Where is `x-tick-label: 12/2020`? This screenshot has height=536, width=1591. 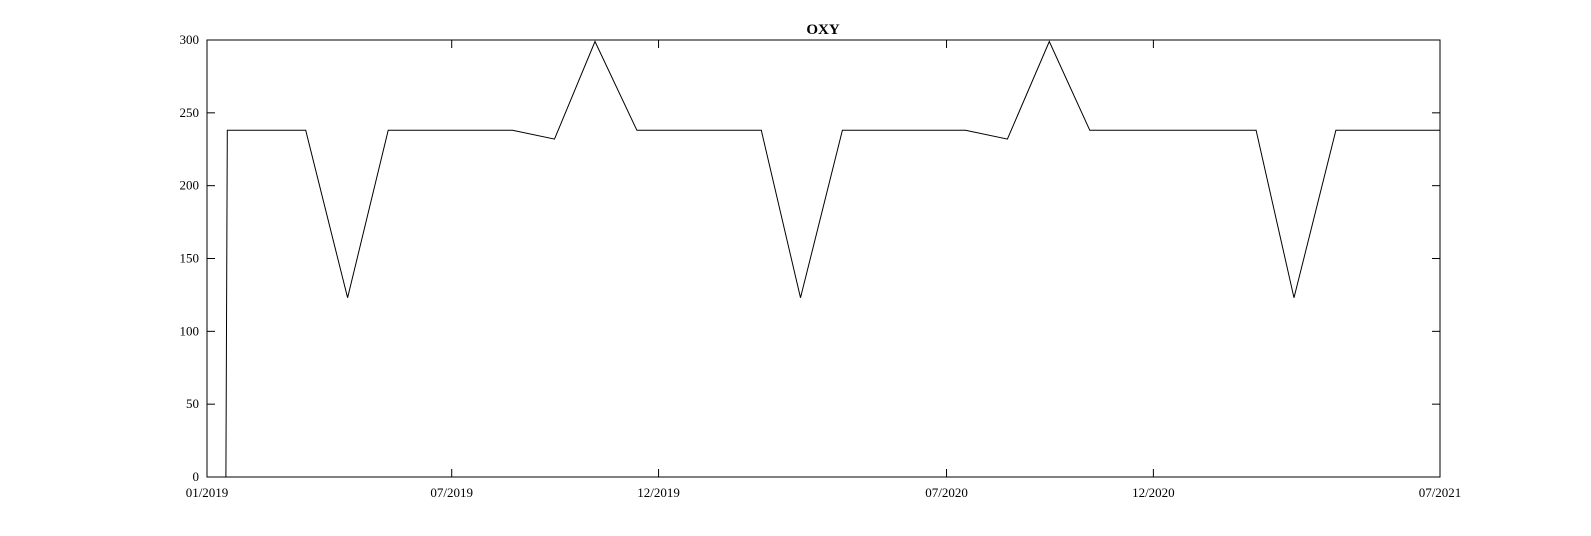
x-tick-label: 12/2020 is located at coordinates (1153, 492).